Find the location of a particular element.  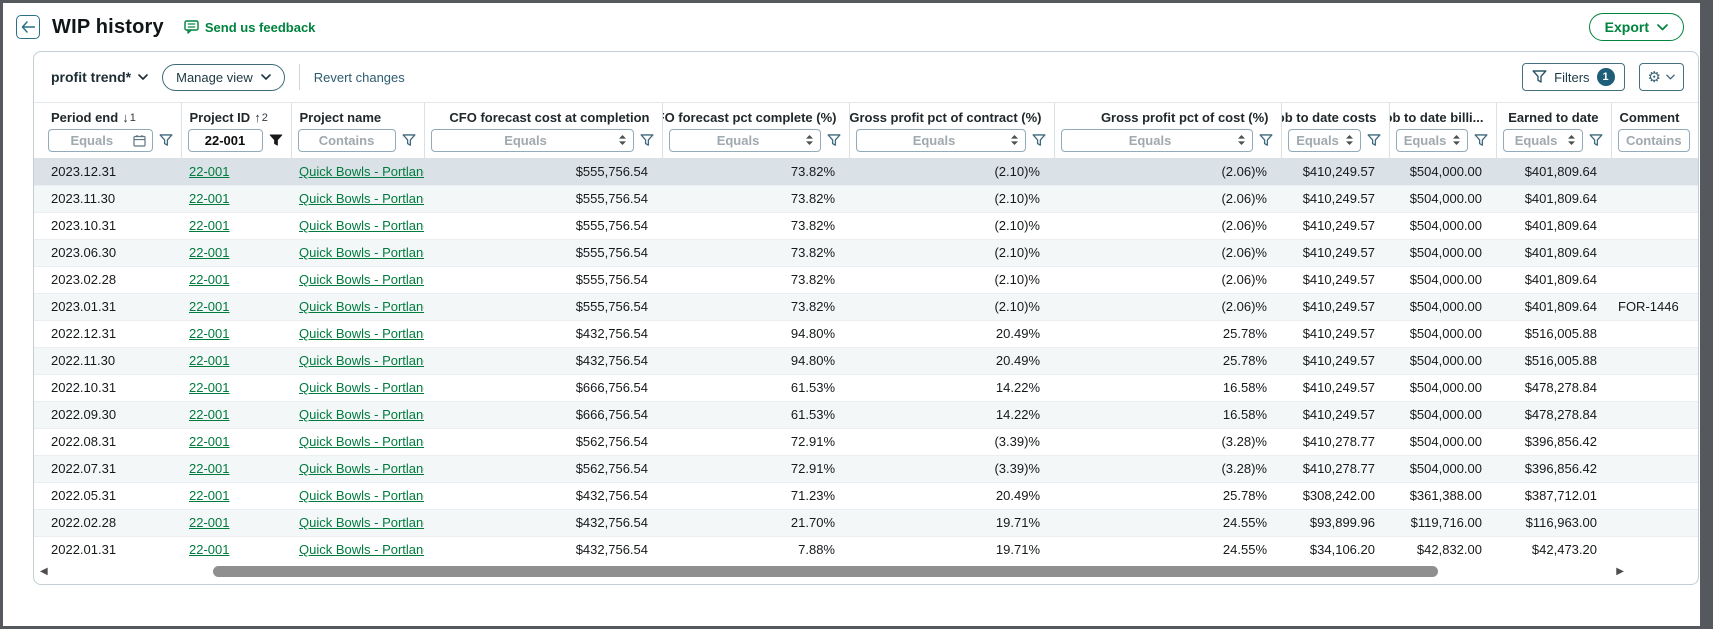

send-feedback-link: Send us feedback is located at coordinates (249, 27).